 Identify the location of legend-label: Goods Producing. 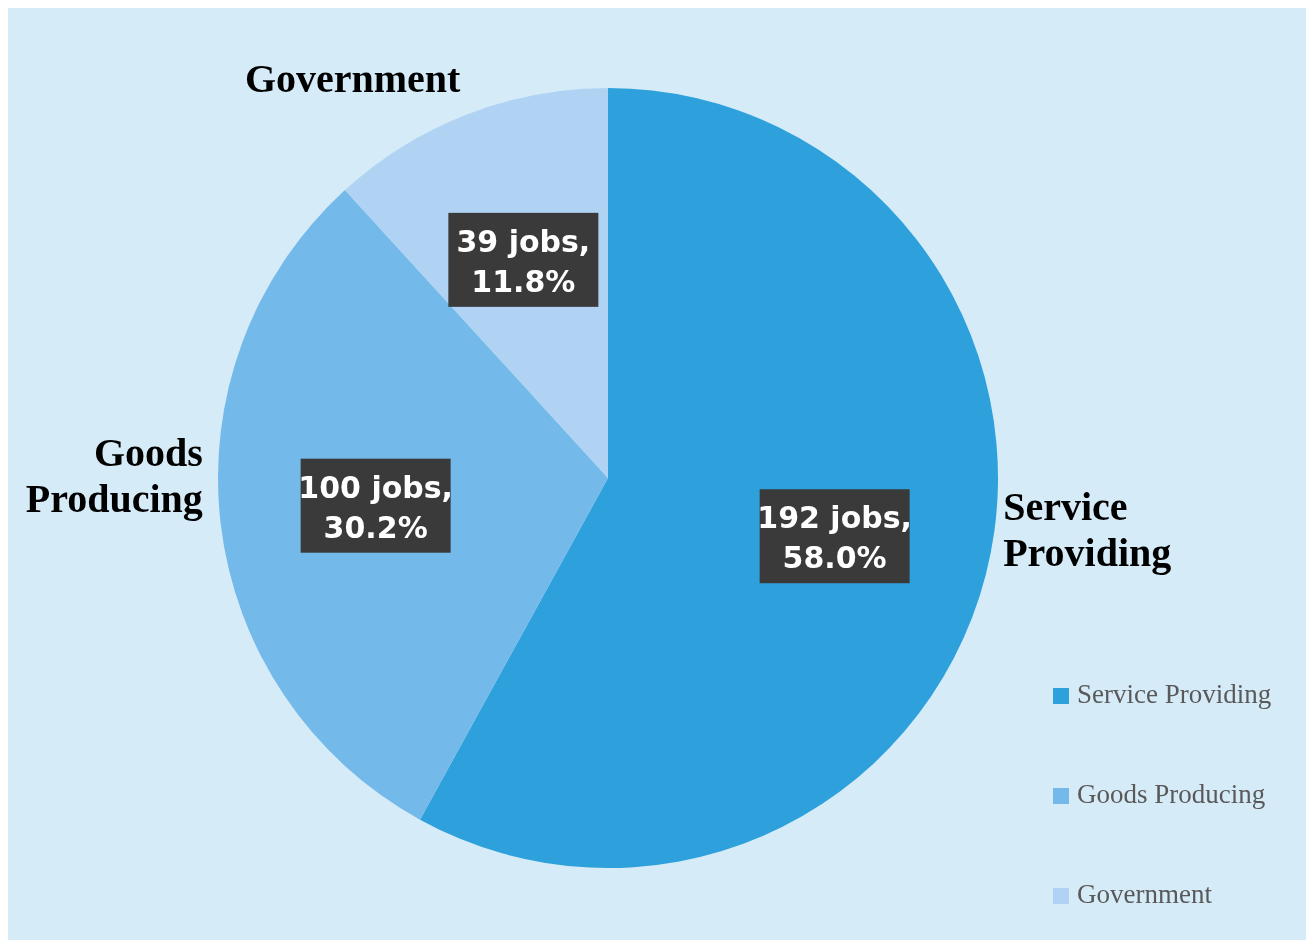
(1171, 794).